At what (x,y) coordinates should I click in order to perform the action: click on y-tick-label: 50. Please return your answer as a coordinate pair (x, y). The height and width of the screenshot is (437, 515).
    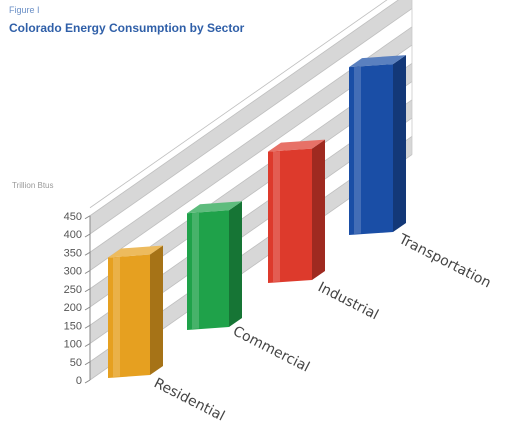
    Looking at the image, I should click on (76, 363).